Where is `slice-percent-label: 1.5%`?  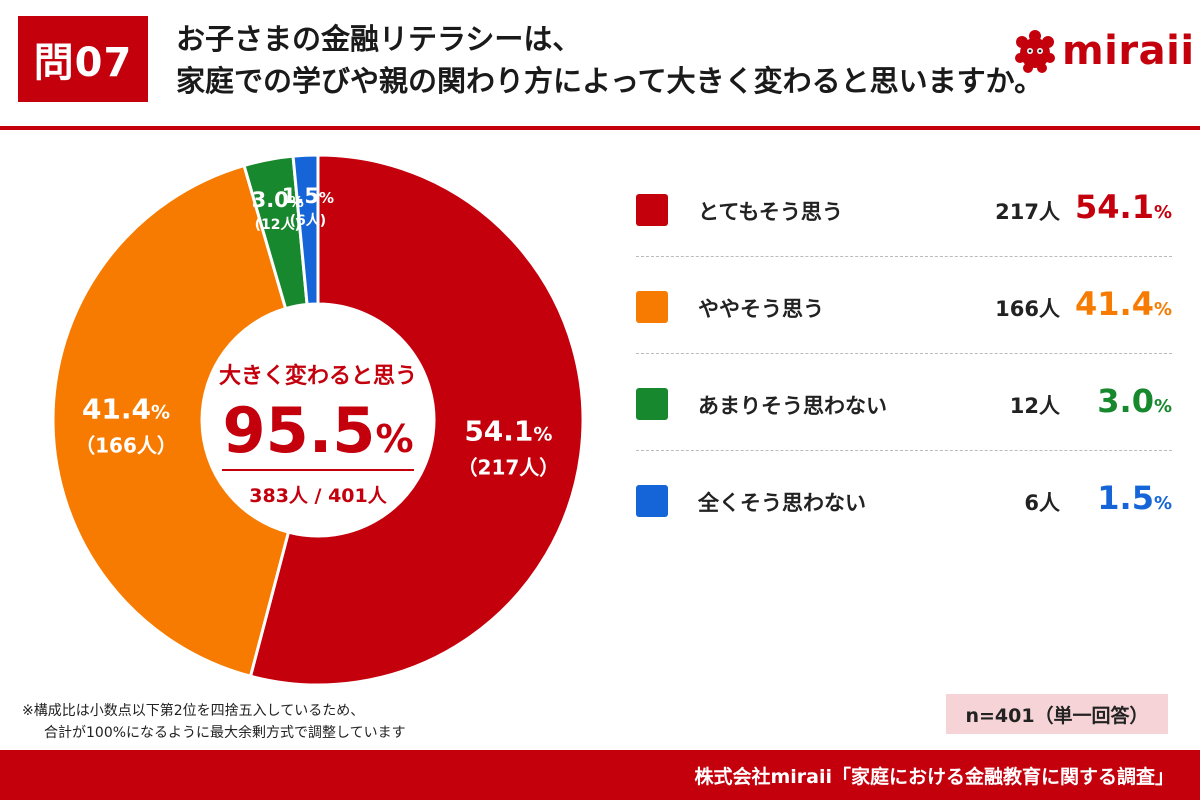 slice-percent-label: 1.5% is located at coordinates (308, 196).